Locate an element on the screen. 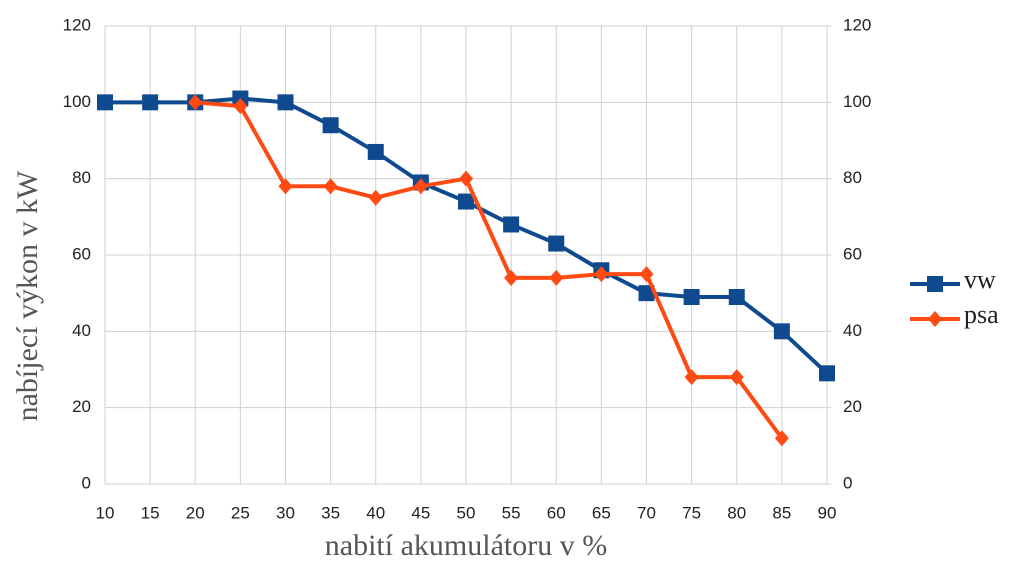 This screenshot has width=1013, height=565. y-axis-label: nabíjecí výkon v kW is located at coordinates (27, 295).